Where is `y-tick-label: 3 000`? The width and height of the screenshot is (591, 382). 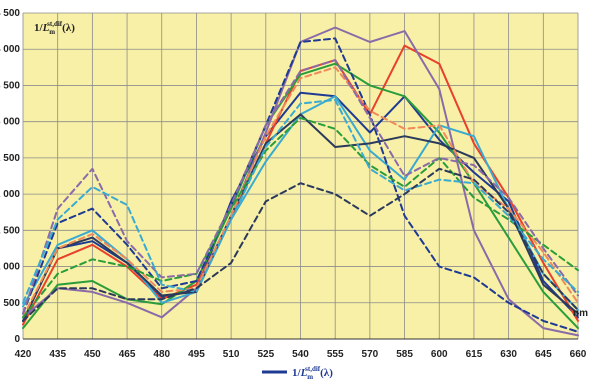
y-tick-label: 3 000 is located at coordinates (10, 122).